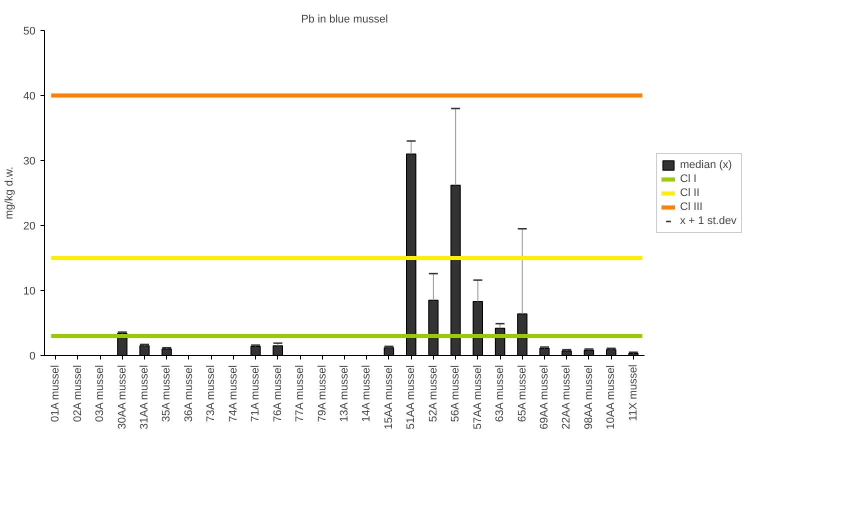  Describe the element at coordinates (588, 397) in the screenshot. I see `x-tick-label: 98AA mussel` at that location.